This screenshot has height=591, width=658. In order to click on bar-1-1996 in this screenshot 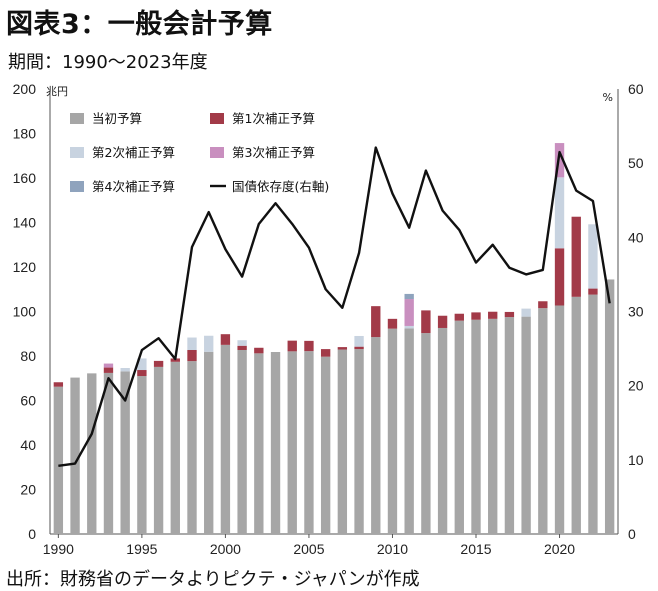, I will do `click(158, 450)`.